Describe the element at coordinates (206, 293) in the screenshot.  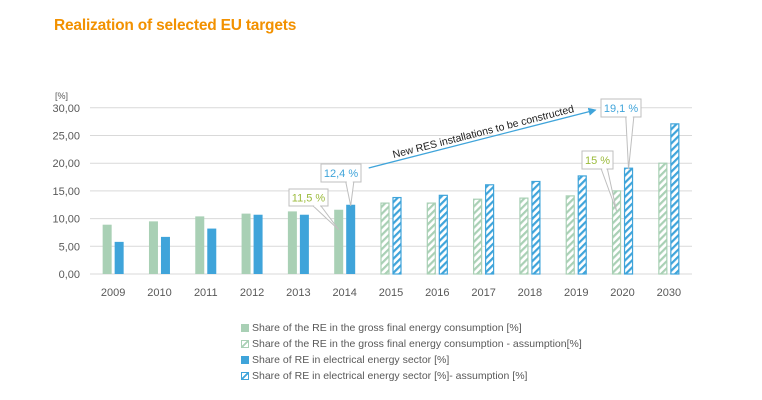
I see `x-tick-label: 2011` at that location.